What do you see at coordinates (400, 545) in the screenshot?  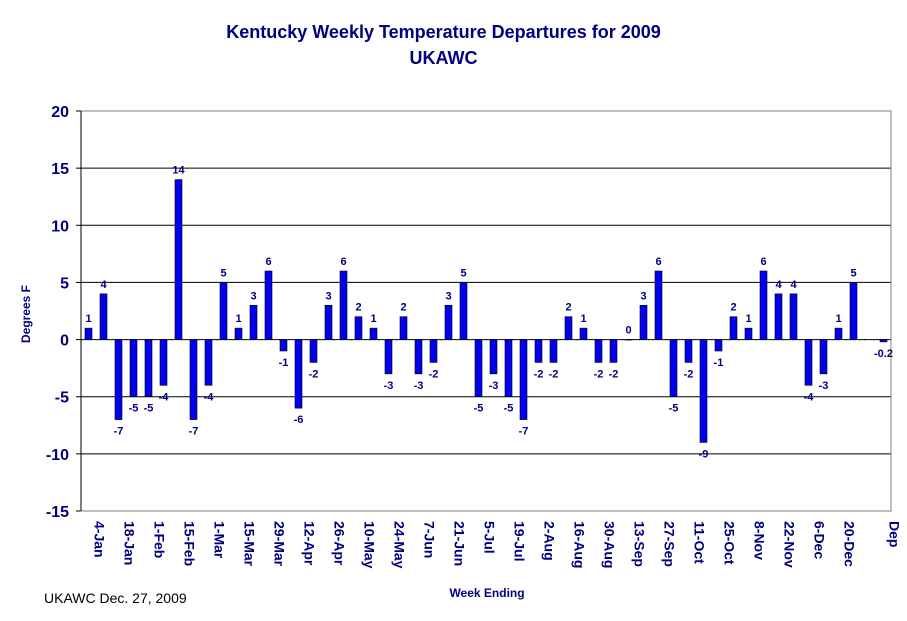 I see `x-tick-label: 24-May` at bounding box center [400, 545].